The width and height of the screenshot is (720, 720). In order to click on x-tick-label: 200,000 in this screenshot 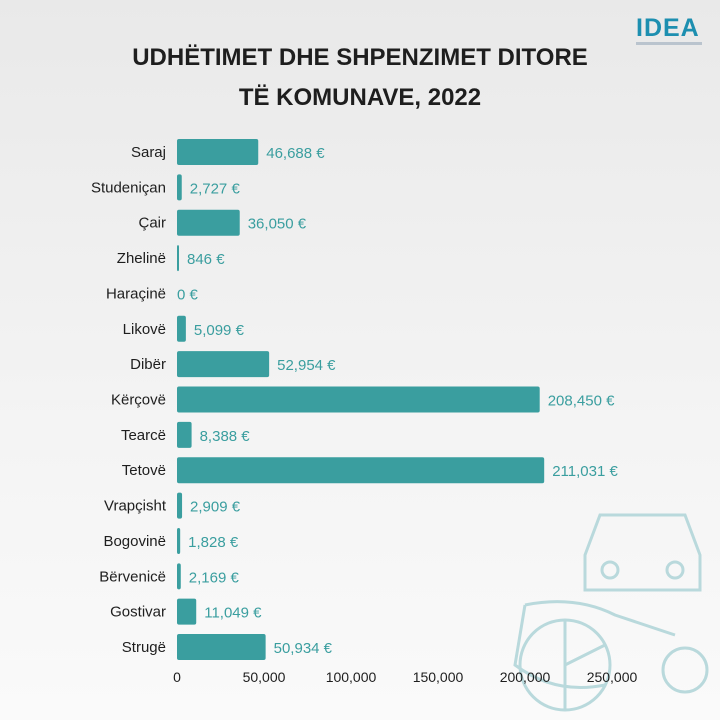, I will do `click(525, 677)`.